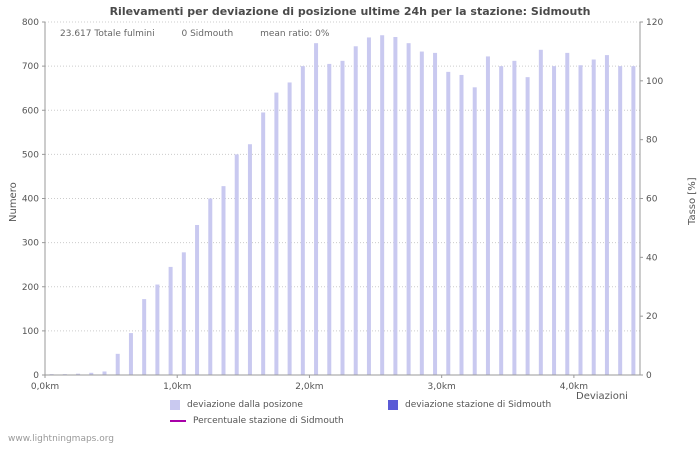  I want to click on y-left-tick-label: 700, so click(30, 67).